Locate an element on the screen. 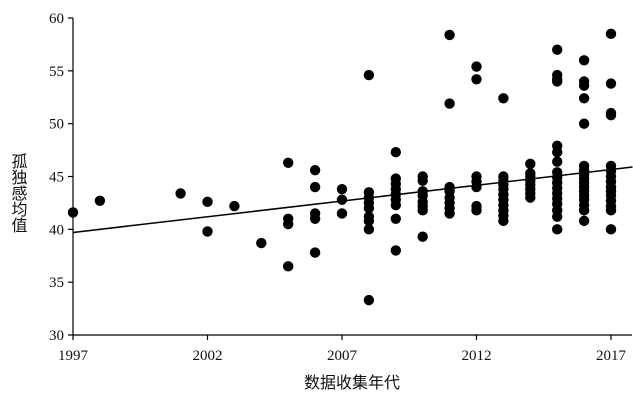  y-axis-title: 孤独感均值 is located at coordinates (18, 193).